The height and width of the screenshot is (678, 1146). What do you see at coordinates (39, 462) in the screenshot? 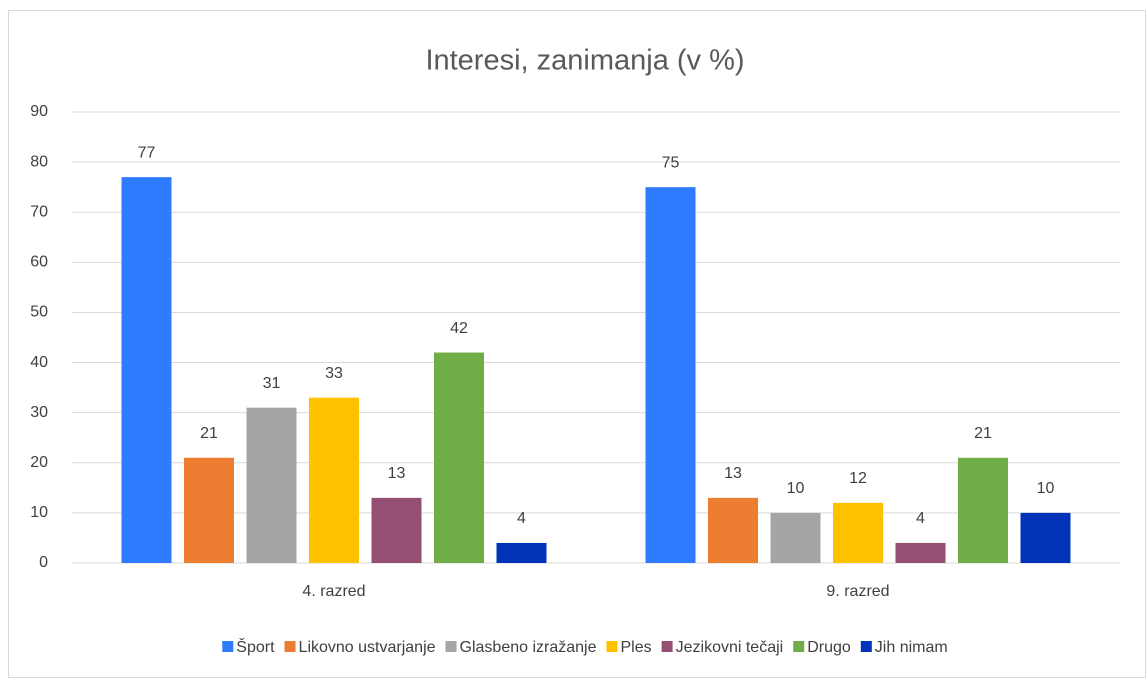
I see `y-tick-label: 20` at bounding box center [39, 462].